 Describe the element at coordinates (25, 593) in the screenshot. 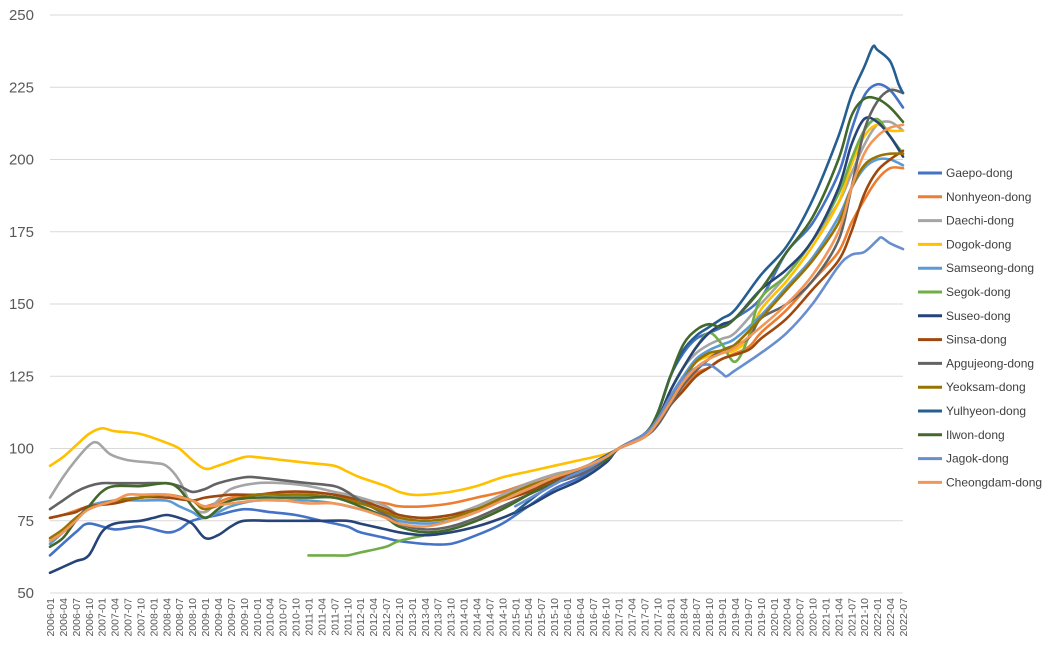

I see `y-tick-label: 50` at that location.